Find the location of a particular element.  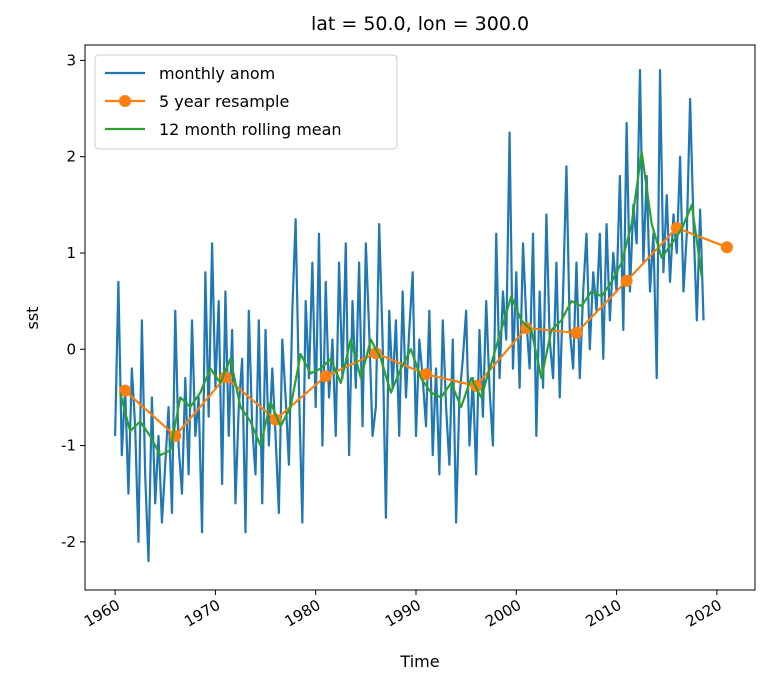

x-tick-label: 2000 is located at coordinates (503, 613).